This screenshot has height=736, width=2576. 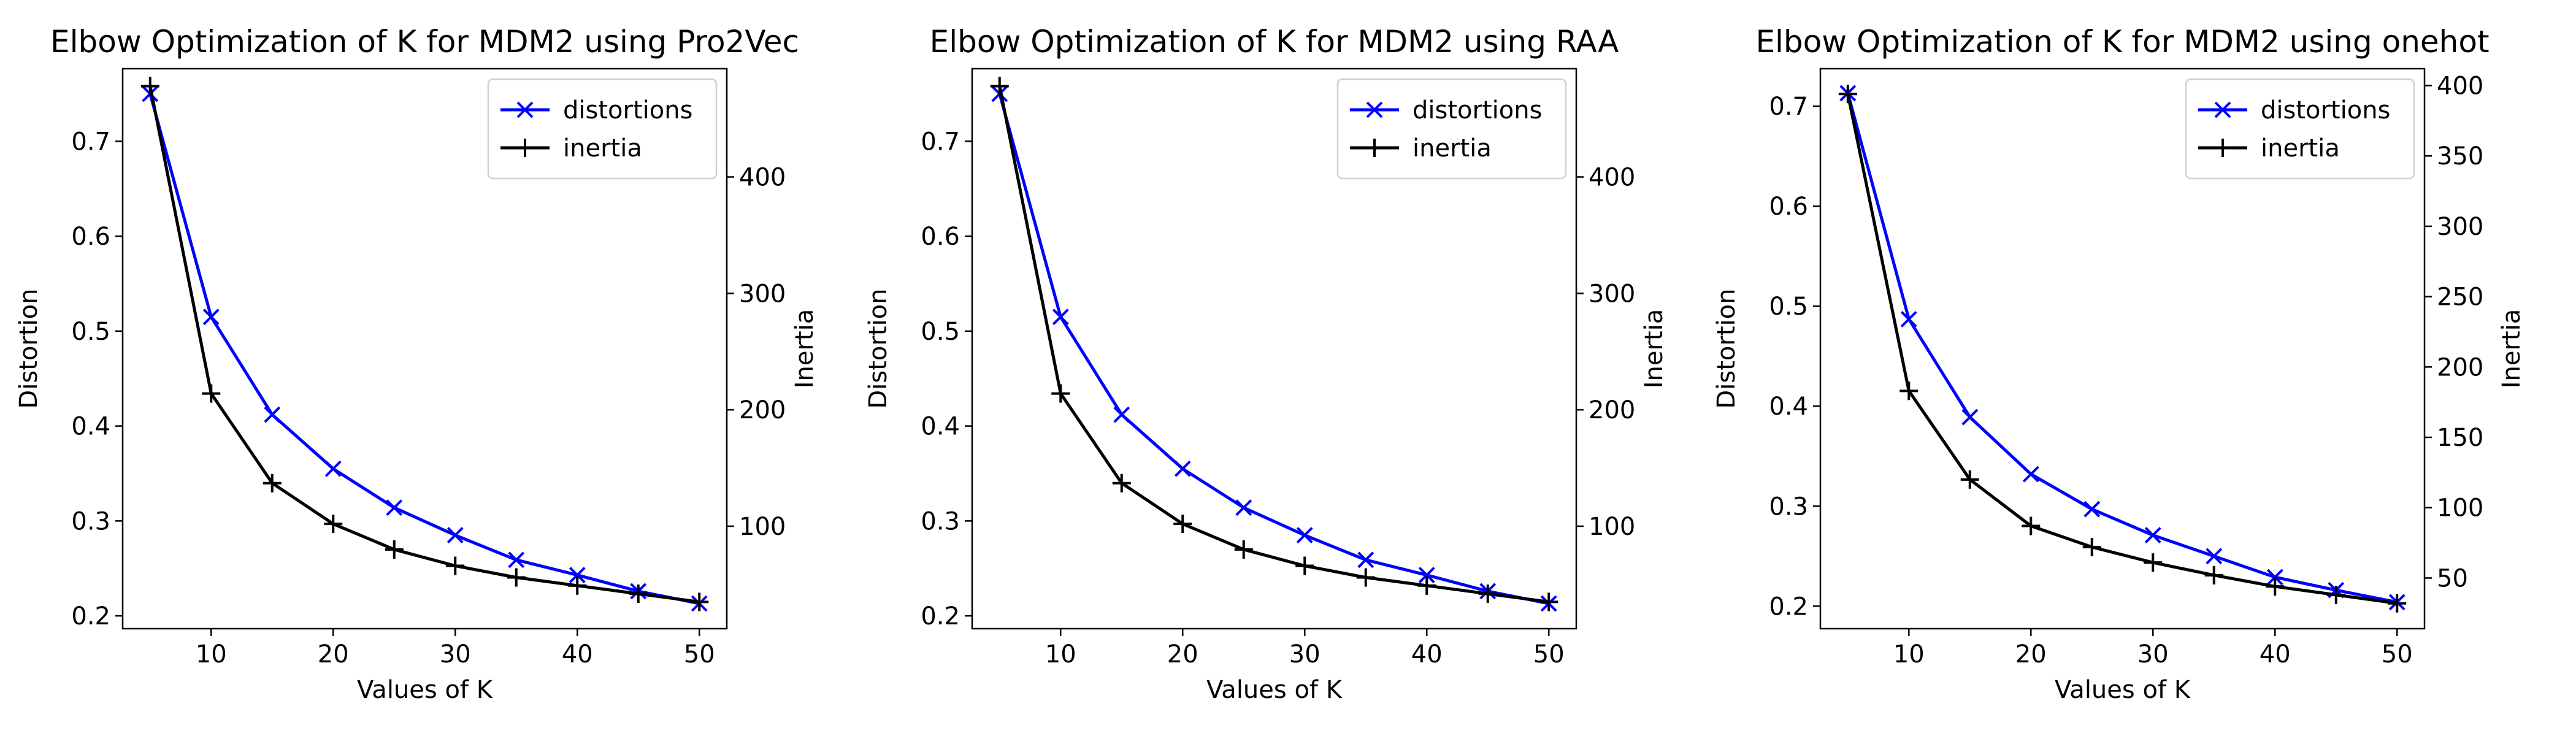 I want to click on legend-marker, so click(x=1374, y=109).